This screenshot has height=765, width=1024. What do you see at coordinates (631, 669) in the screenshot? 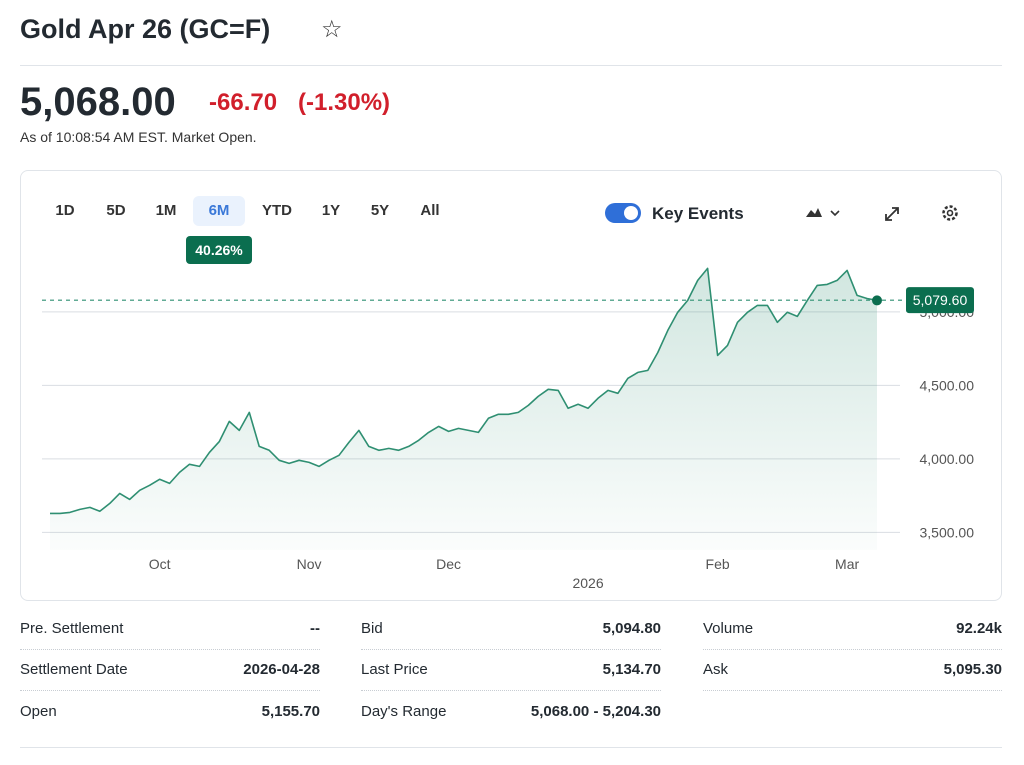
I see `stat-value: 5,134.70` at bounding box center [631, 669].